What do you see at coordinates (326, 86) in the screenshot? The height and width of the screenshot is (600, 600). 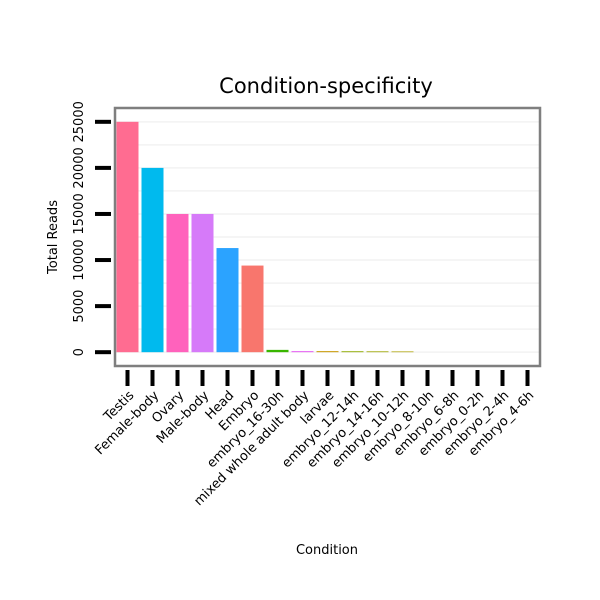 I see `chart-title: Condition-specificity` at bounding box center [326, 86].